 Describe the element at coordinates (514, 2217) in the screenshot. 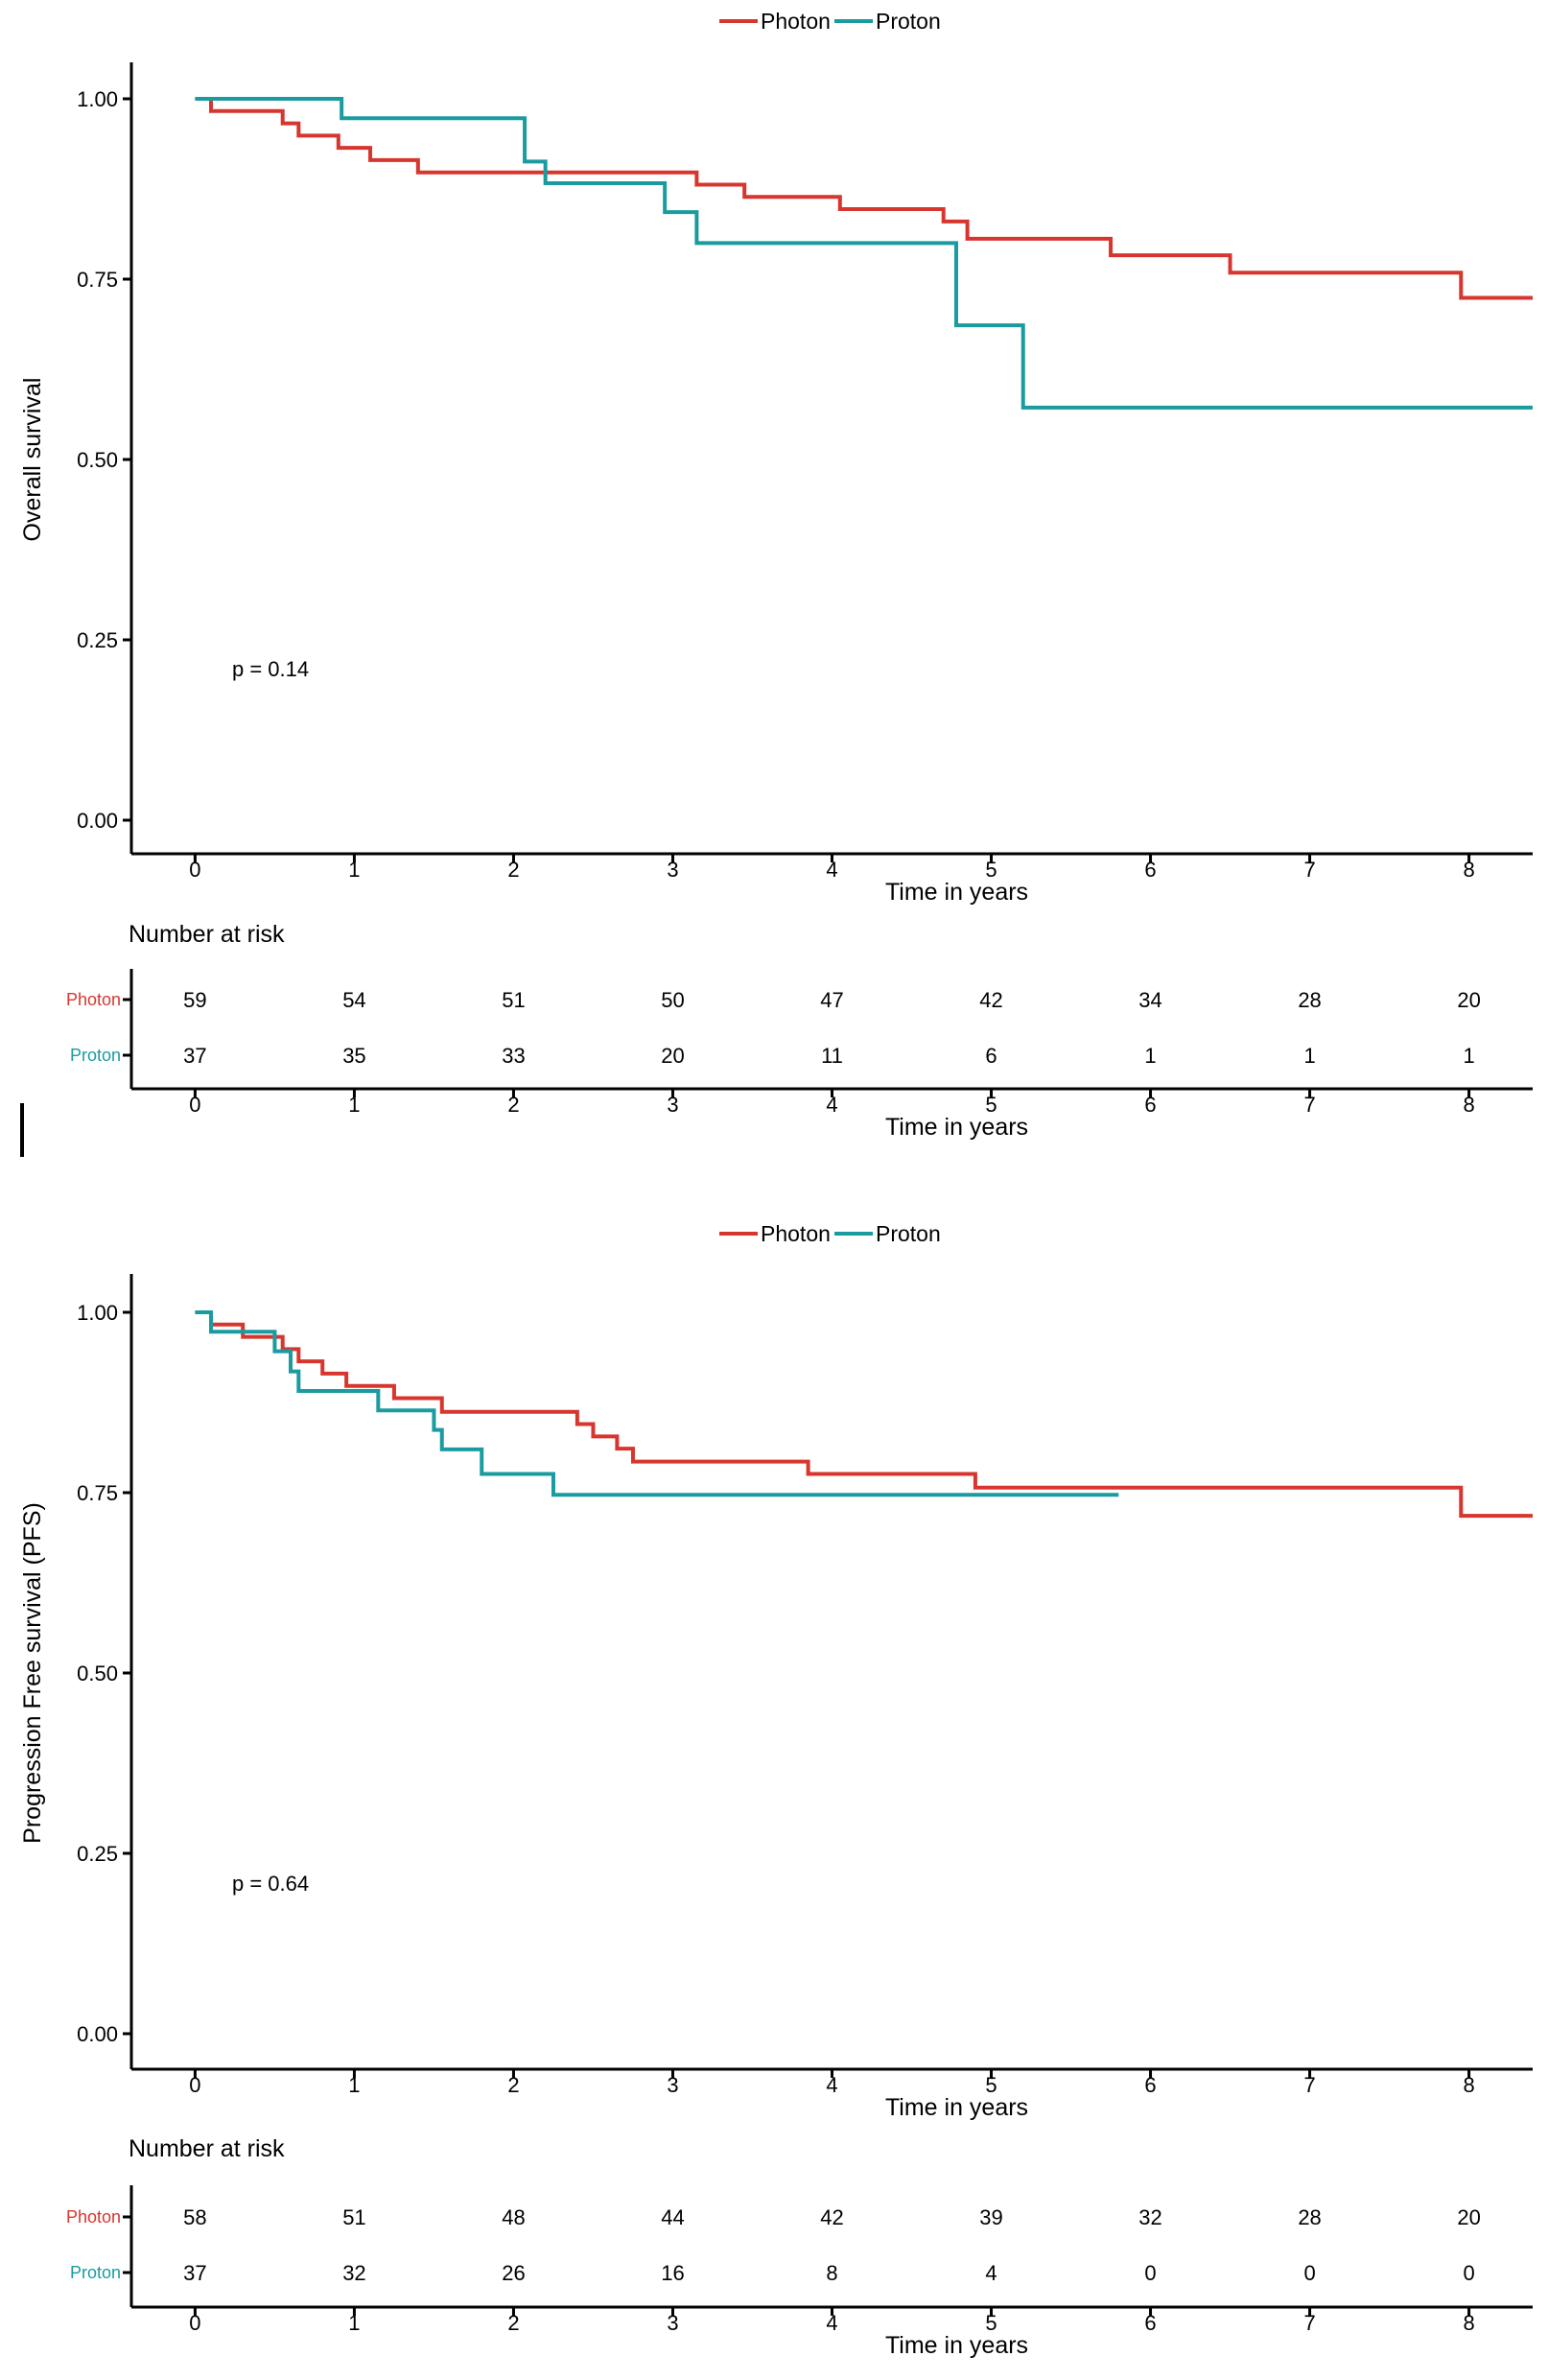

I see `risk-count: 48` at that location.